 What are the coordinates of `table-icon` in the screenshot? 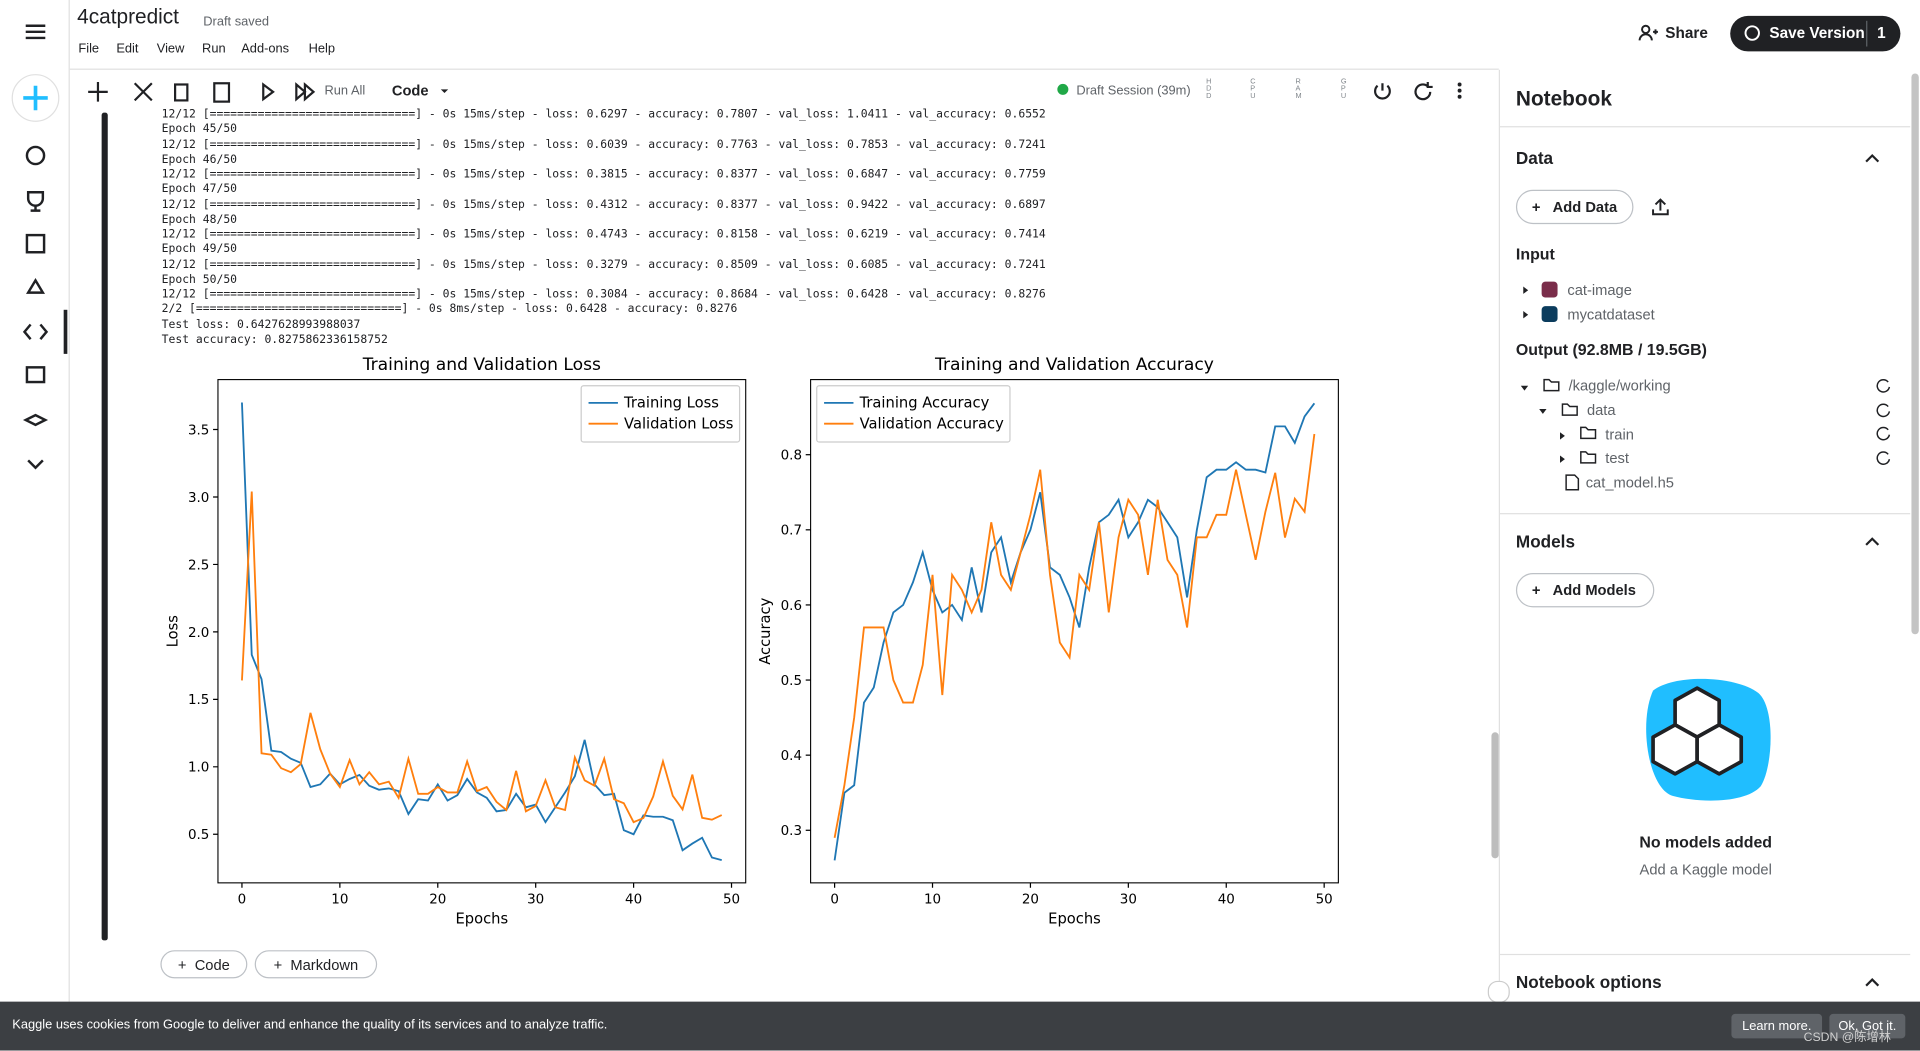 It's located at (35, 243).